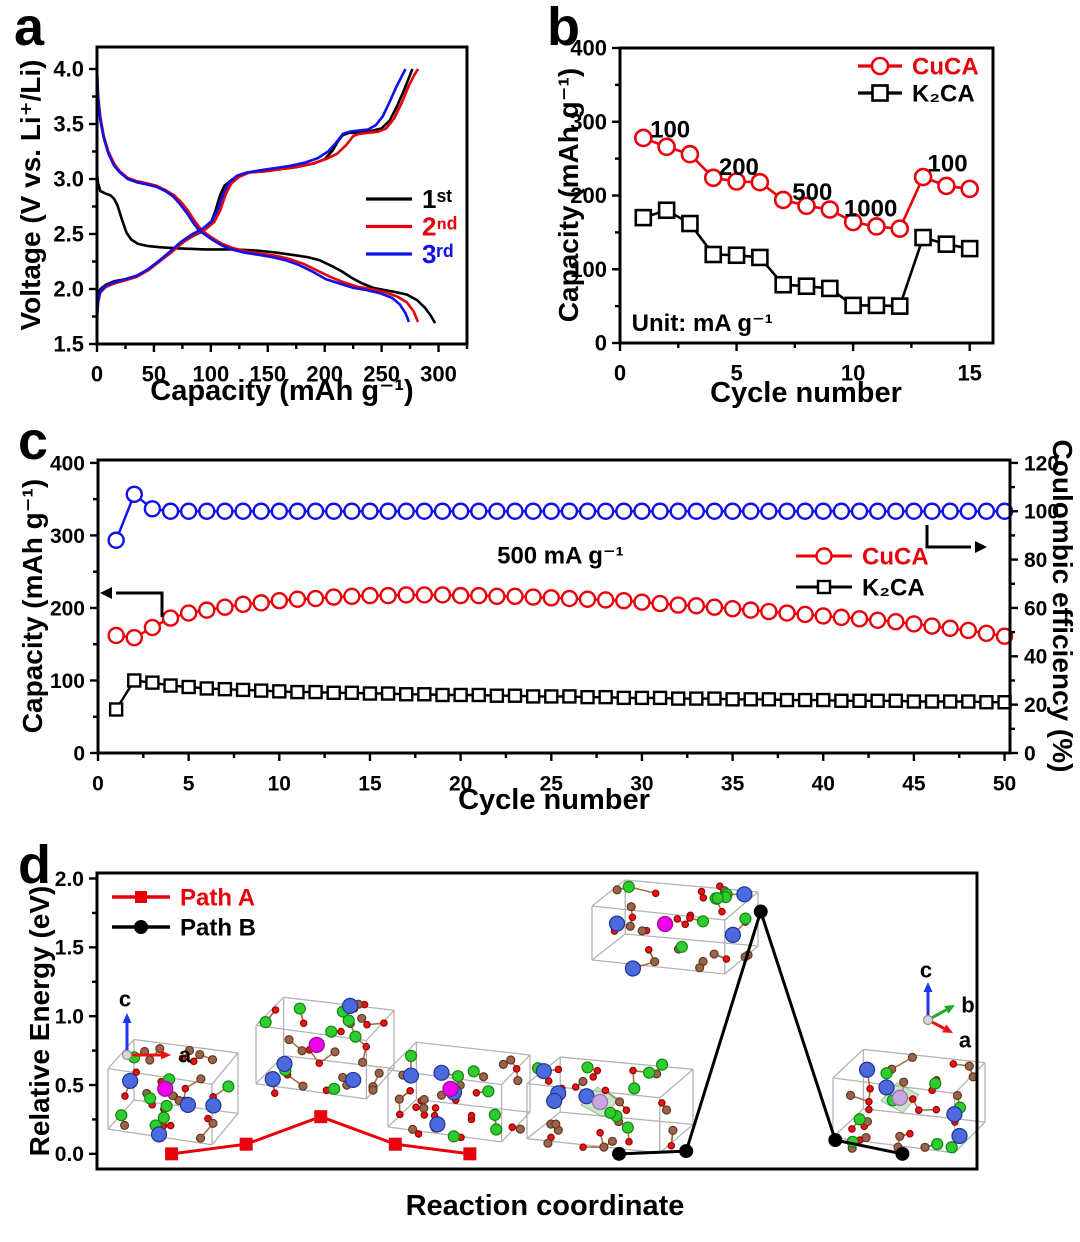 The width and height of the screenshot is (1080, 1242). What do you see at coordinates (39, 1021) in the screenshot?
I see `panel-d-ylabel: Relative Energy (eV)` at bounding box center [39, 1021].